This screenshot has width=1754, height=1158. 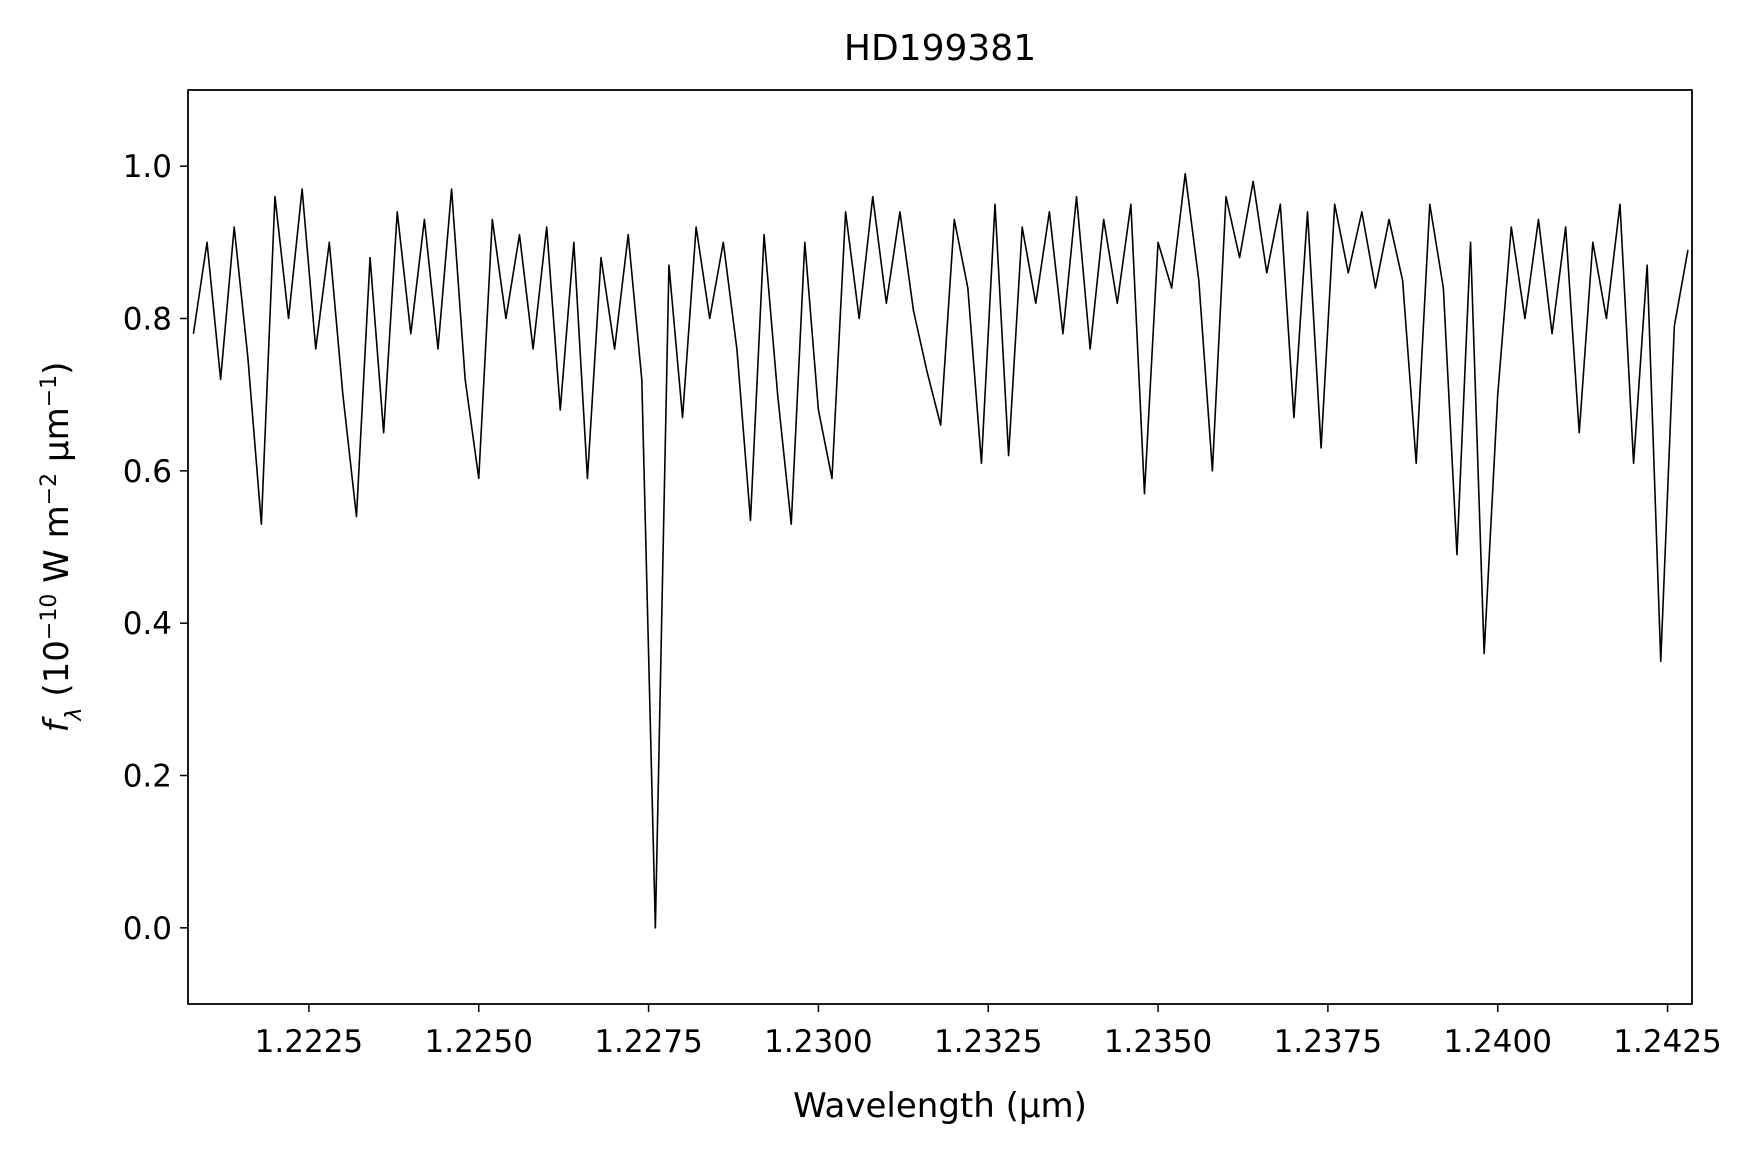 I want to click on y-tick-label: 0.8, so click(x=147, y=320).